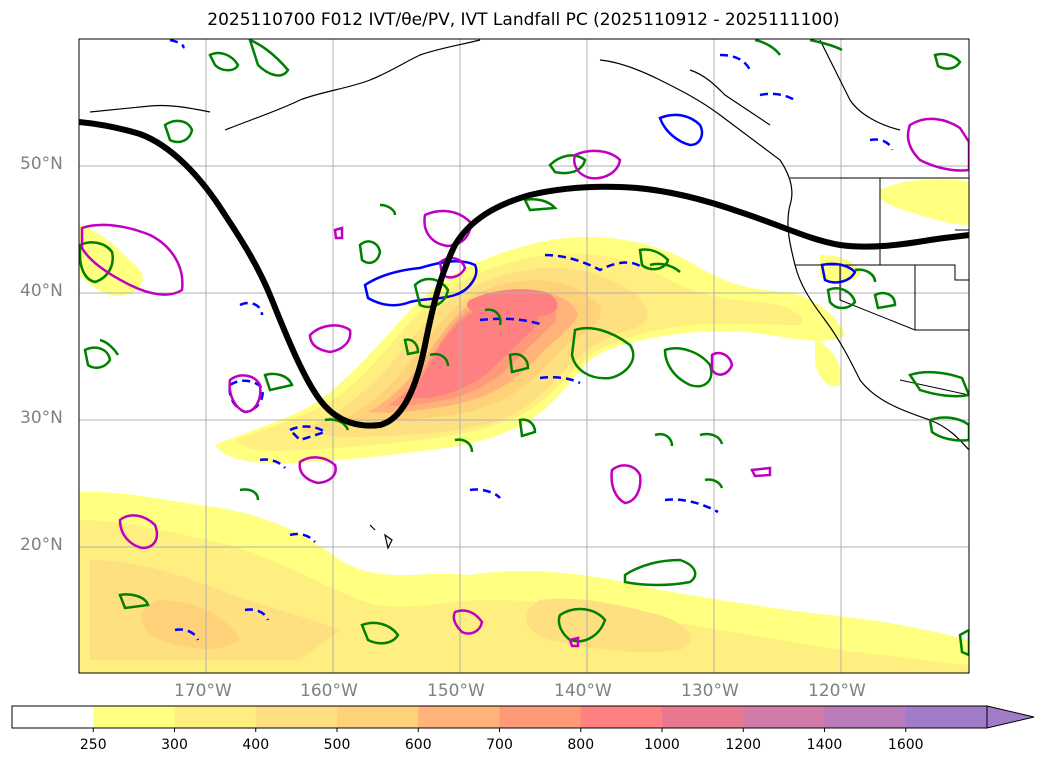 The image size is (1047, 767). I want to click on lon-label-160w: 160°W, so click(329, 691).